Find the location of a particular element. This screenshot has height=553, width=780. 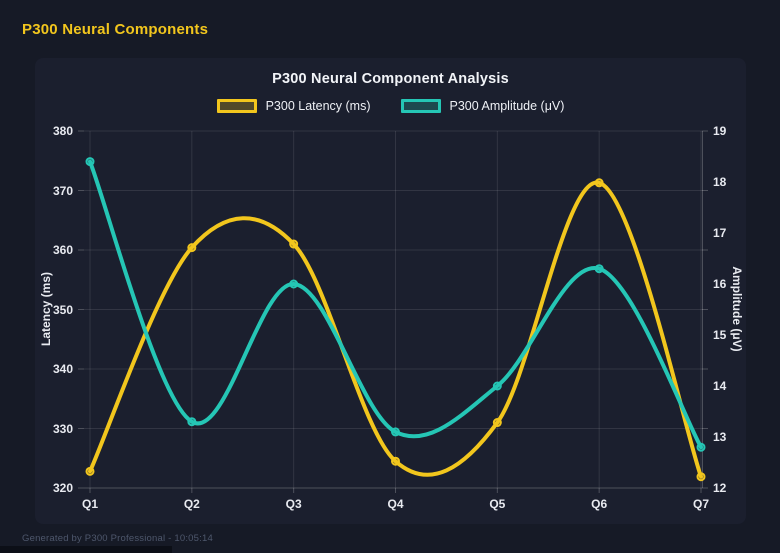

y-axis-tick-left: 330 is located at coordinates (62, 428).